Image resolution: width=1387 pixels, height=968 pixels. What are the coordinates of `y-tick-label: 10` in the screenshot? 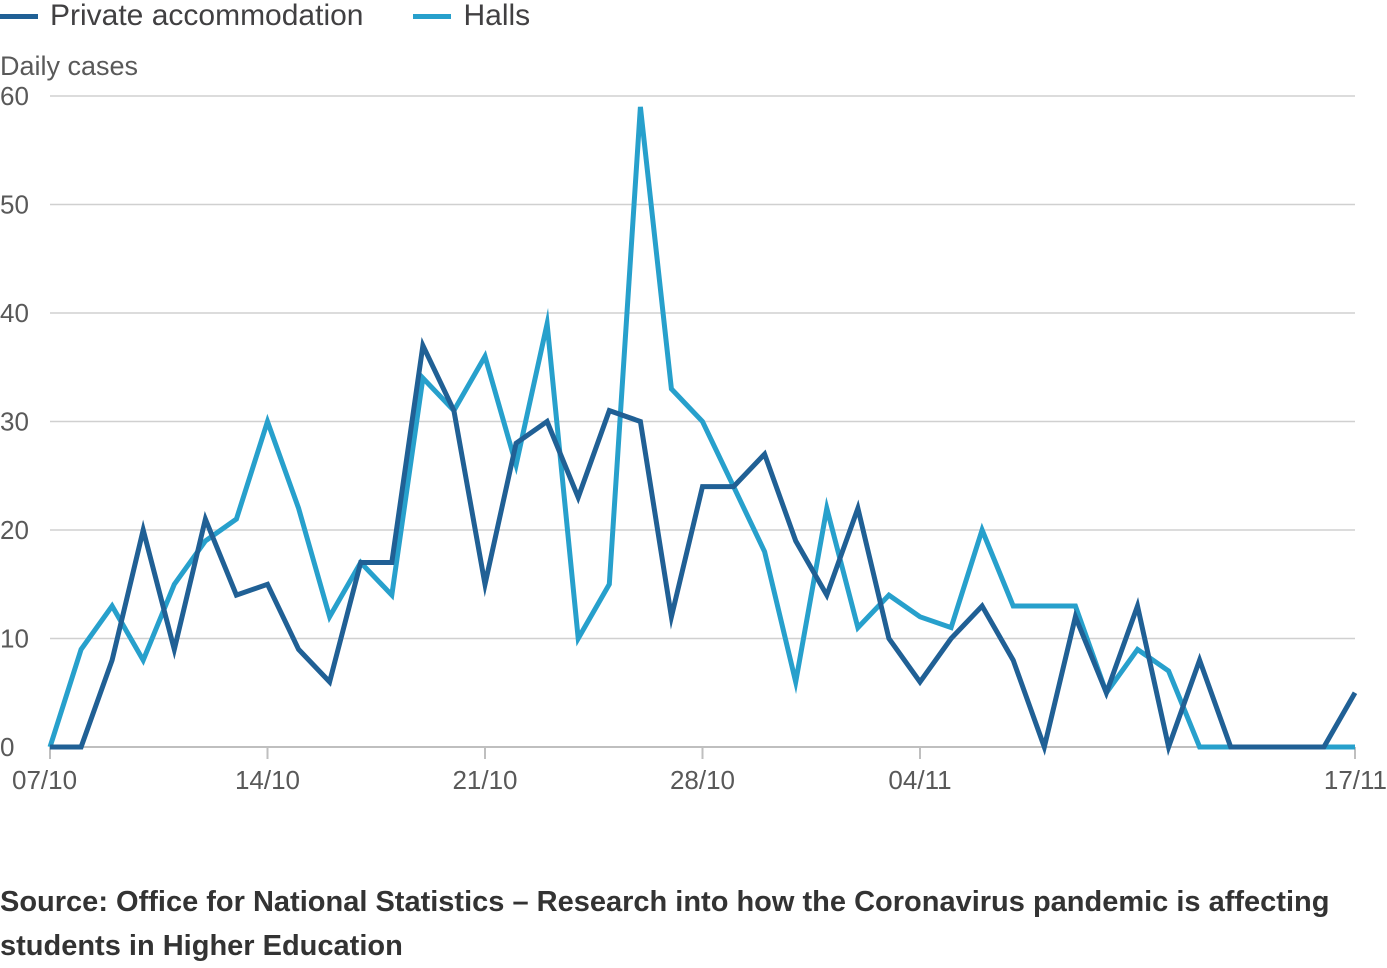 It's located at (14, 639).